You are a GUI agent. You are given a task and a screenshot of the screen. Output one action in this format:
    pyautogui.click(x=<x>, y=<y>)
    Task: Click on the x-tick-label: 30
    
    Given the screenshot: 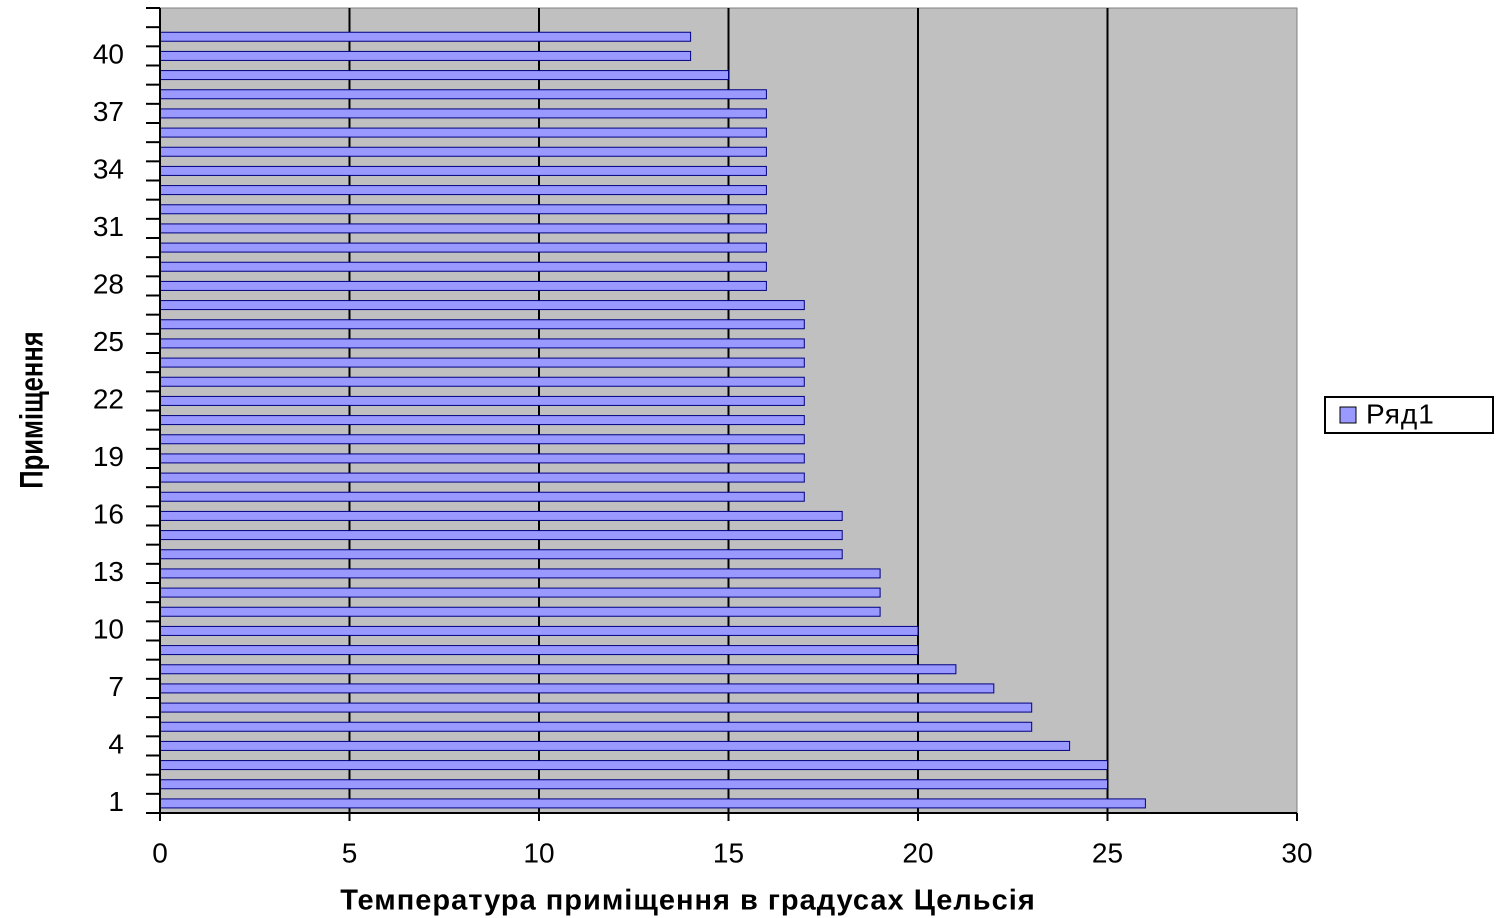 What is the action you would take?
    pyautogui.click(x=1296, y=852)
    